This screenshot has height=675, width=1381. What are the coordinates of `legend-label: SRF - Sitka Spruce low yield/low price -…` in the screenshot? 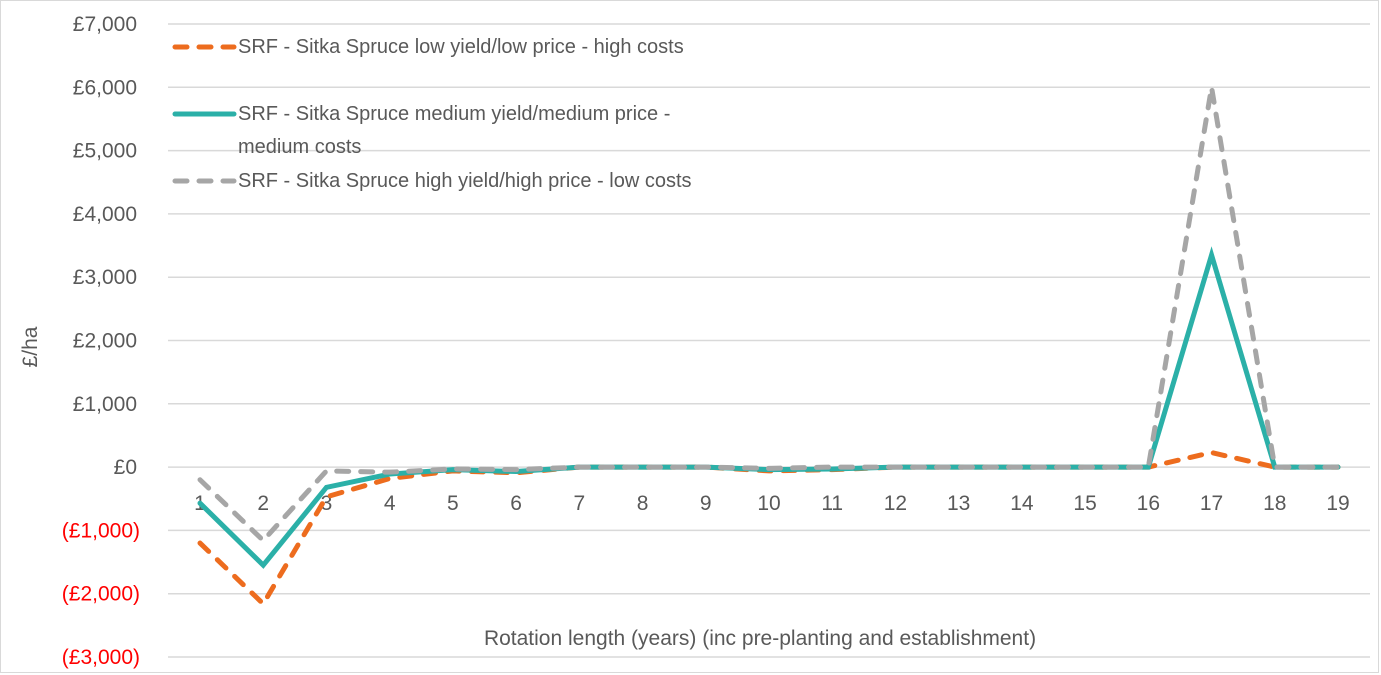 It's located at (461, 47).